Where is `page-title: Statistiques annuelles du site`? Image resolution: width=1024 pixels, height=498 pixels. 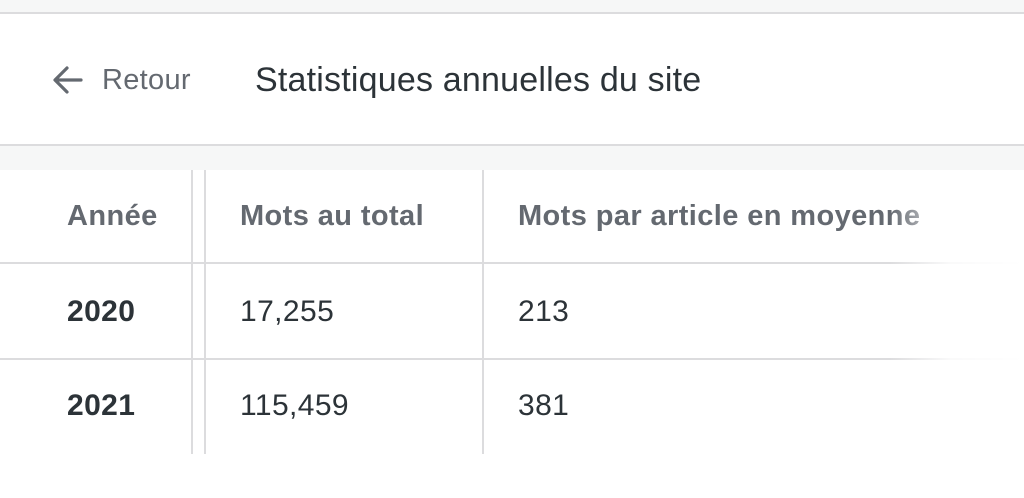
page-title: Statistiques annuelles du site is located at coordinates (478, 80).